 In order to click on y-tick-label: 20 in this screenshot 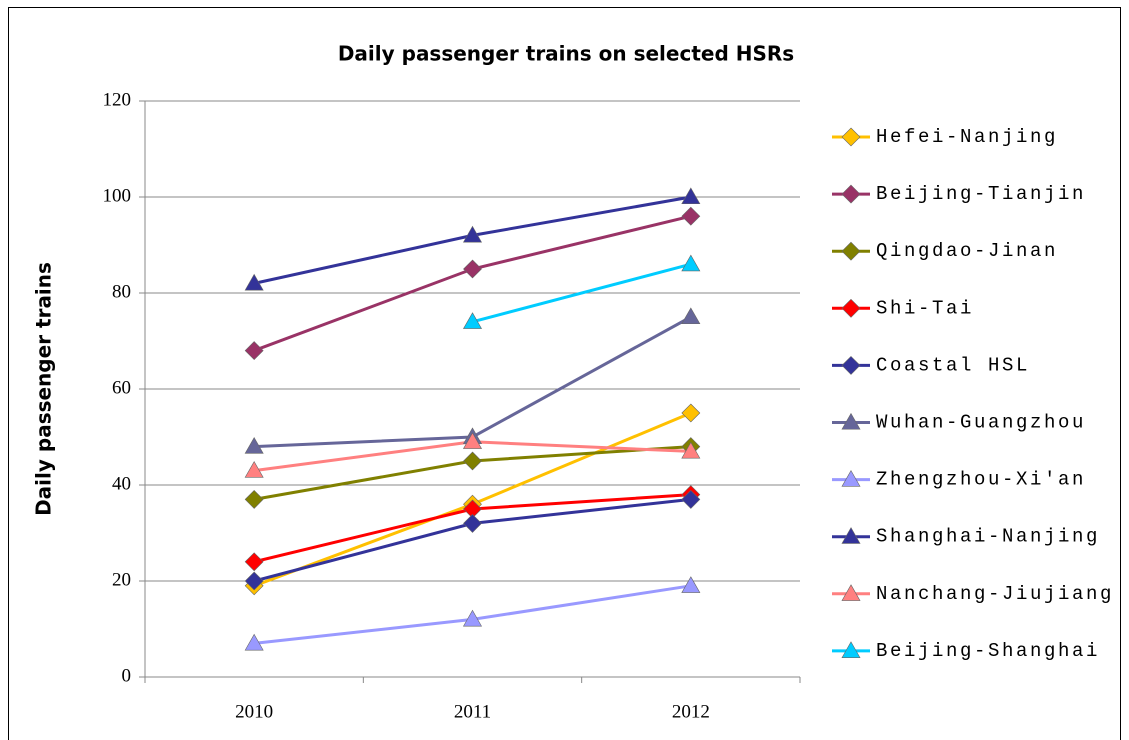, I will do `click(121, 579)`.